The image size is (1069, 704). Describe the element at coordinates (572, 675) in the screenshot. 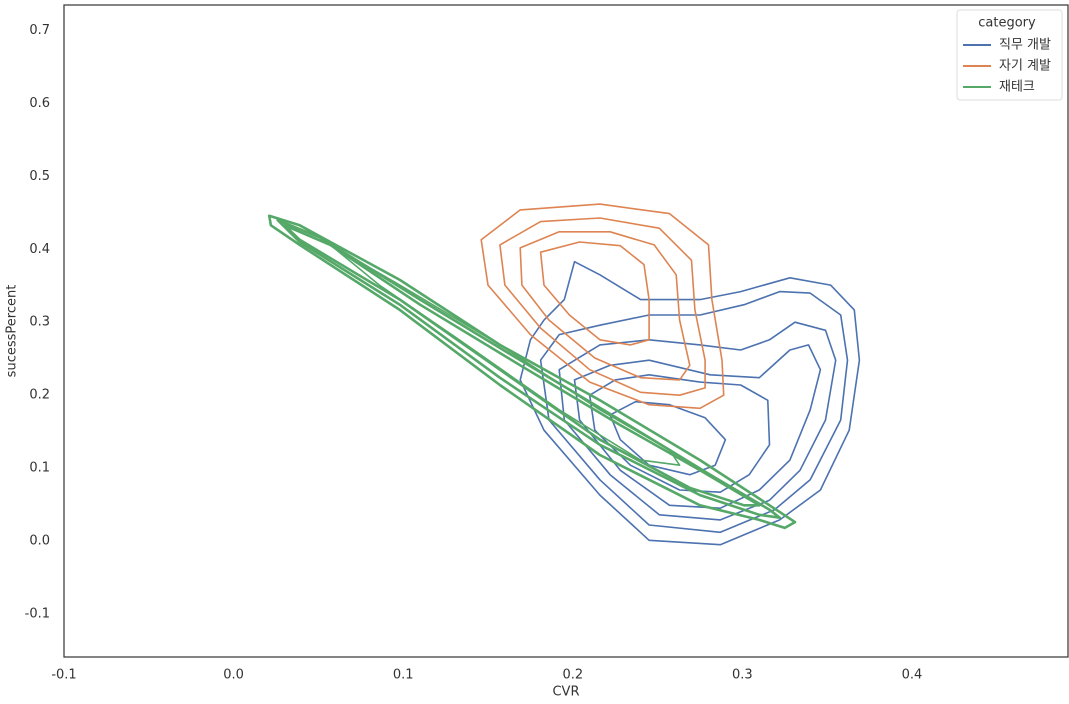

I see `x-tick-label: 0.2` at that location.